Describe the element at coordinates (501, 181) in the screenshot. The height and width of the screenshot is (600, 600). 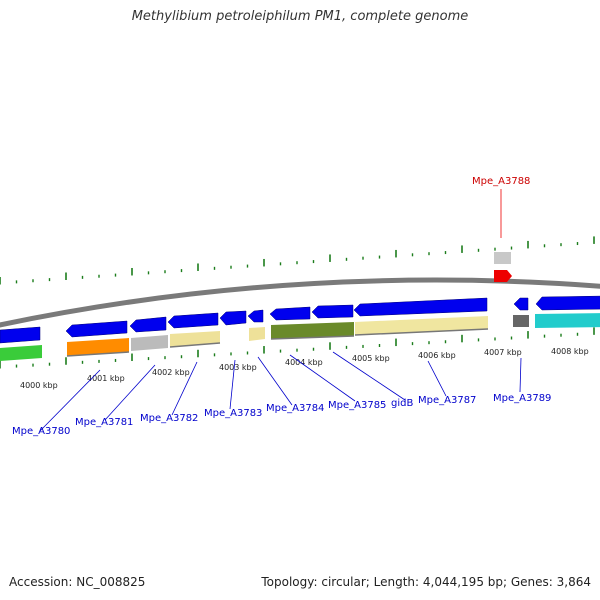
I see `gene-label: Mpe_A3788` at that location.